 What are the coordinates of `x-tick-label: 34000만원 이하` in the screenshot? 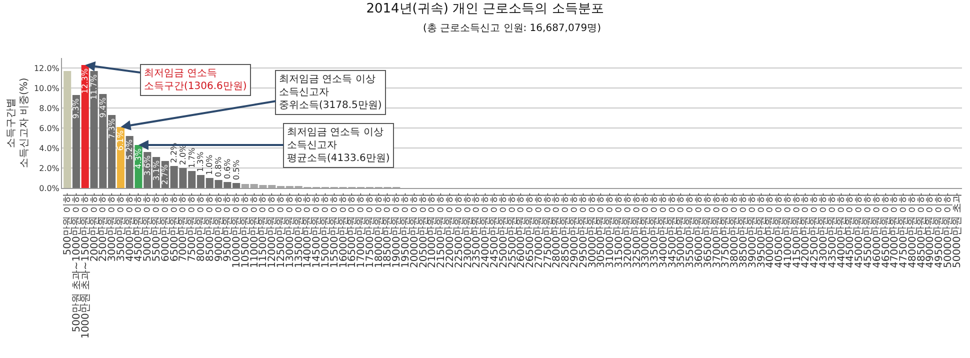 It's located at (664, 230).